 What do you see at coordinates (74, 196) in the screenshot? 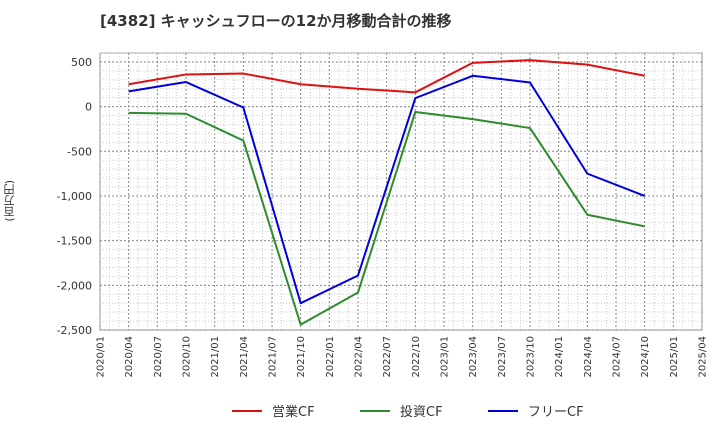
I see `y-tick-label: -1,000` at bounding box center [74, 196].